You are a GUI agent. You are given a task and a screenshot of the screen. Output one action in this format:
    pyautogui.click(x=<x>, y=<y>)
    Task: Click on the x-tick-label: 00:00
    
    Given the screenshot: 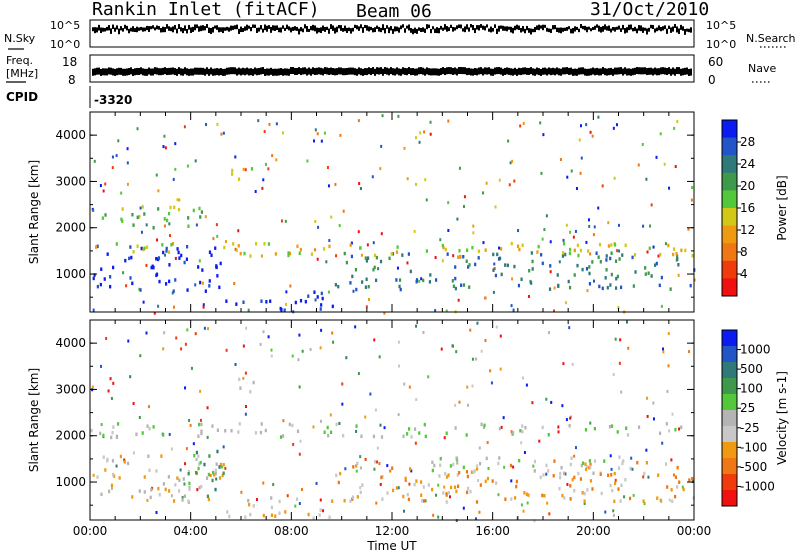 What is the action you would take?
    pyautogui.click(x=694, y=531)
    